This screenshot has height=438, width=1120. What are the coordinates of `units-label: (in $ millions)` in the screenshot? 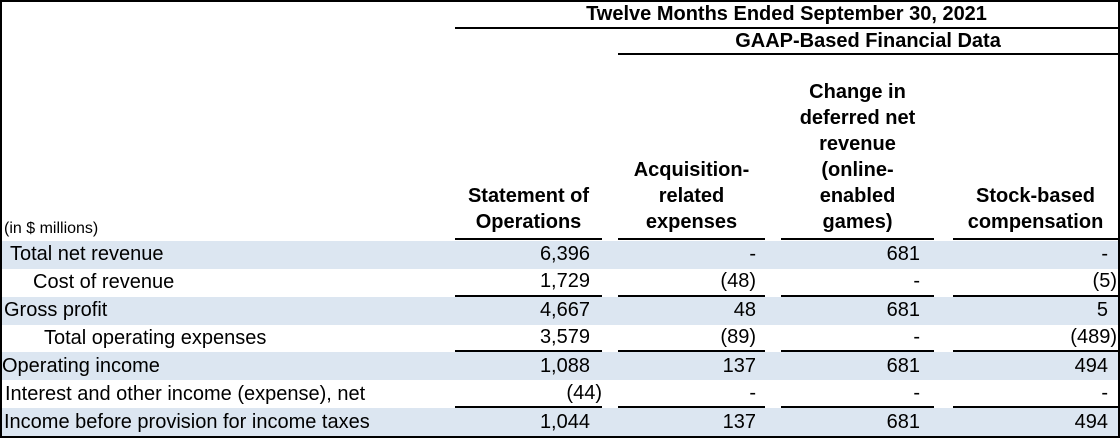 It's located at (51, 228).